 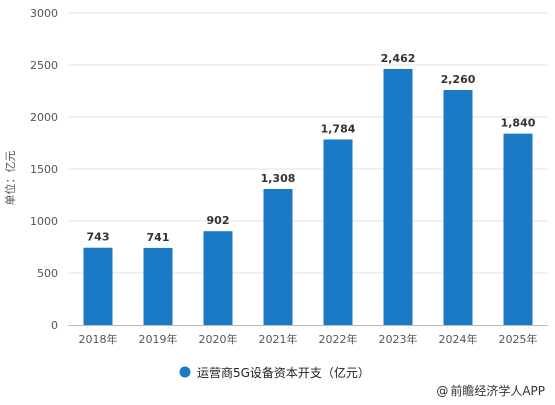 I want to click on x-tick-label-7: 2025年, so click(x=518, y=339).